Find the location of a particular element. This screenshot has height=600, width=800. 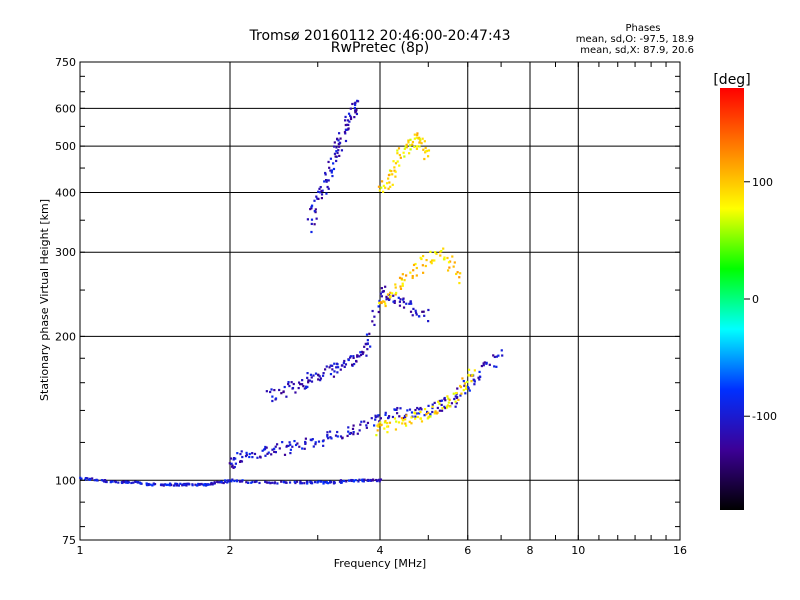

y-tick-label: 100 is located at coordinates (65, 480).